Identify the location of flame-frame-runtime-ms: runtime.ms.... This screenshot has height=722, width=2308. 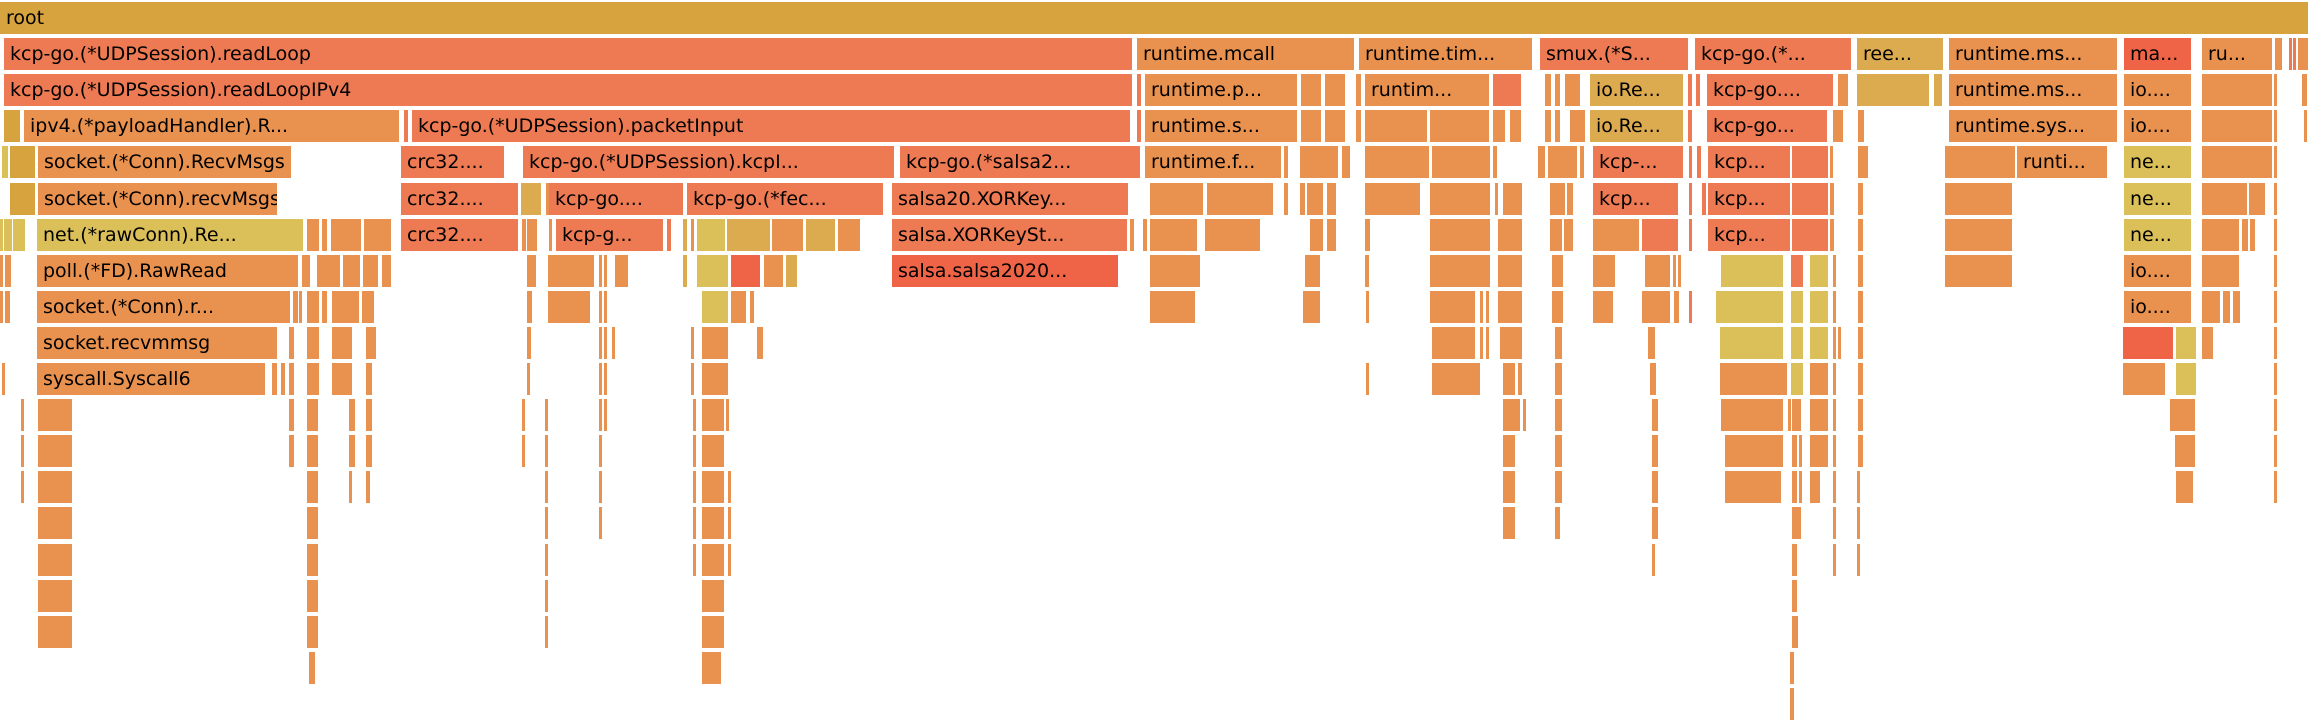
(2033, 90).